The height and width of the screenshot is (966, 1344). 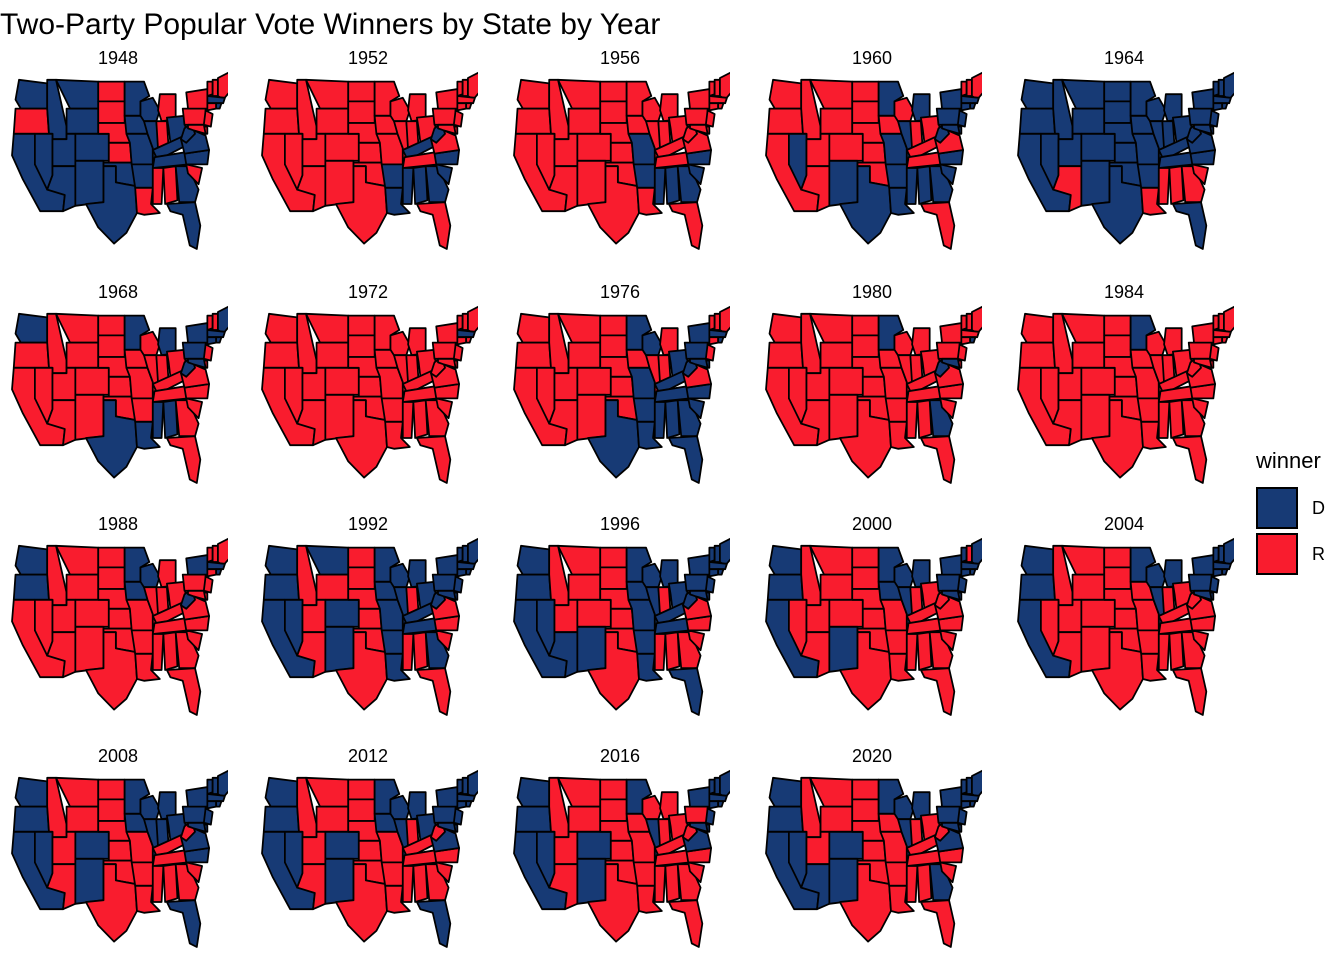 I want to click on facet-1988: 1988, so click(x=123, y=624).